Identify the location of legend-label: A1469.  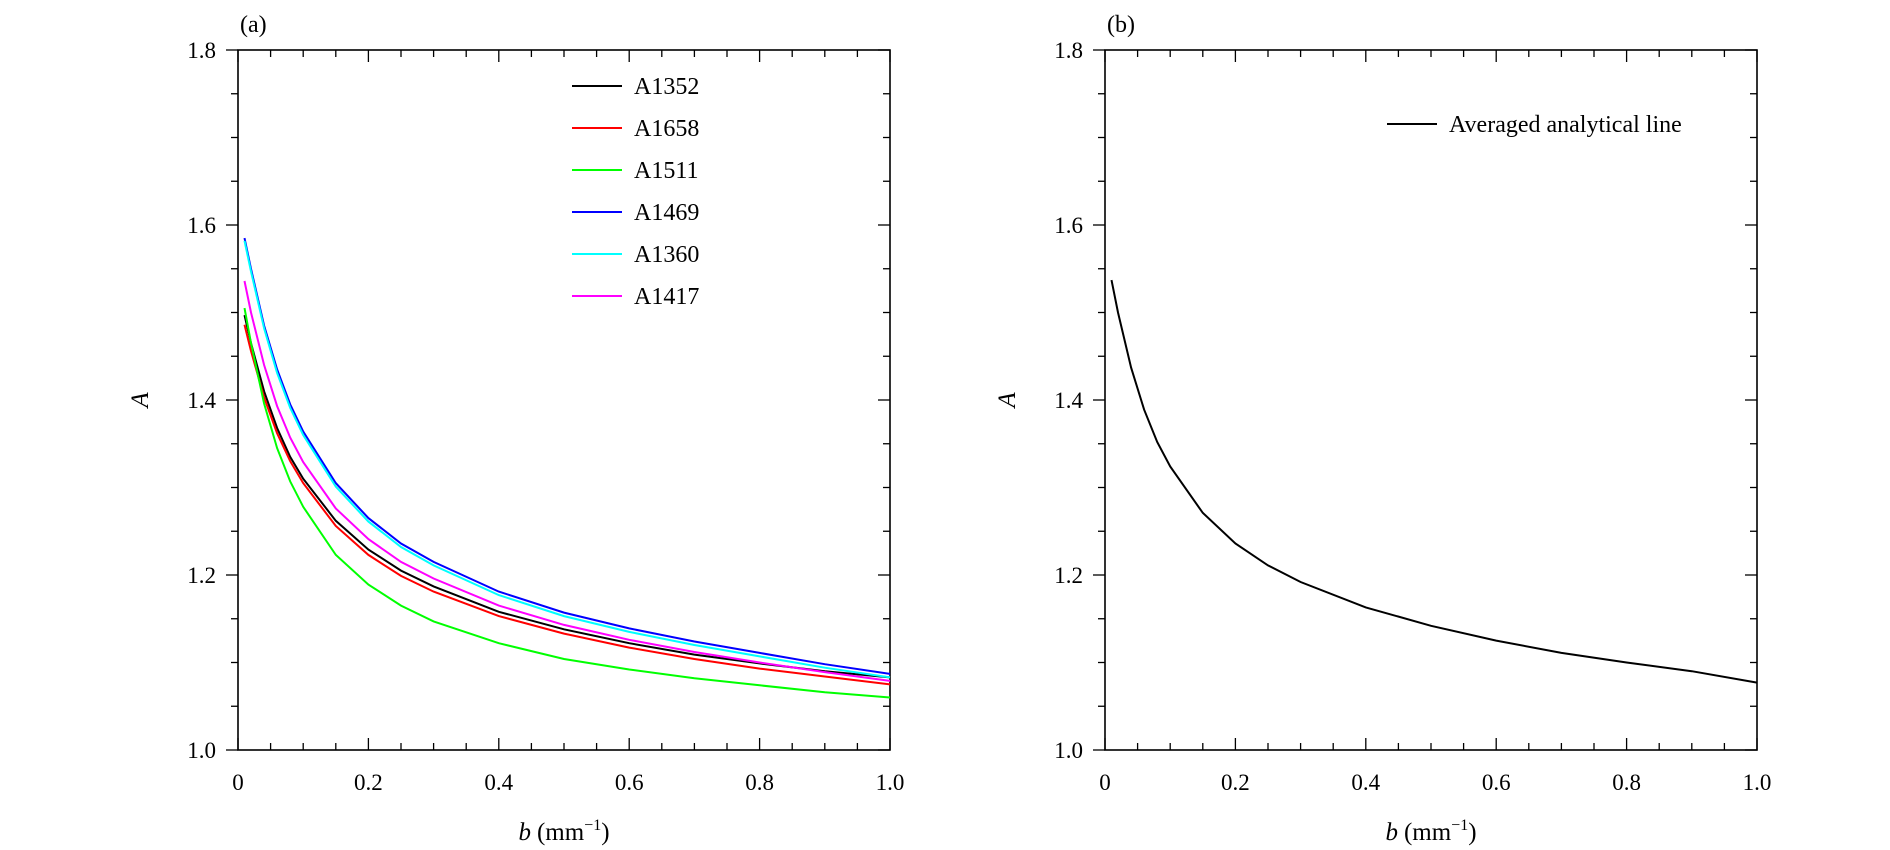
(666, 213).